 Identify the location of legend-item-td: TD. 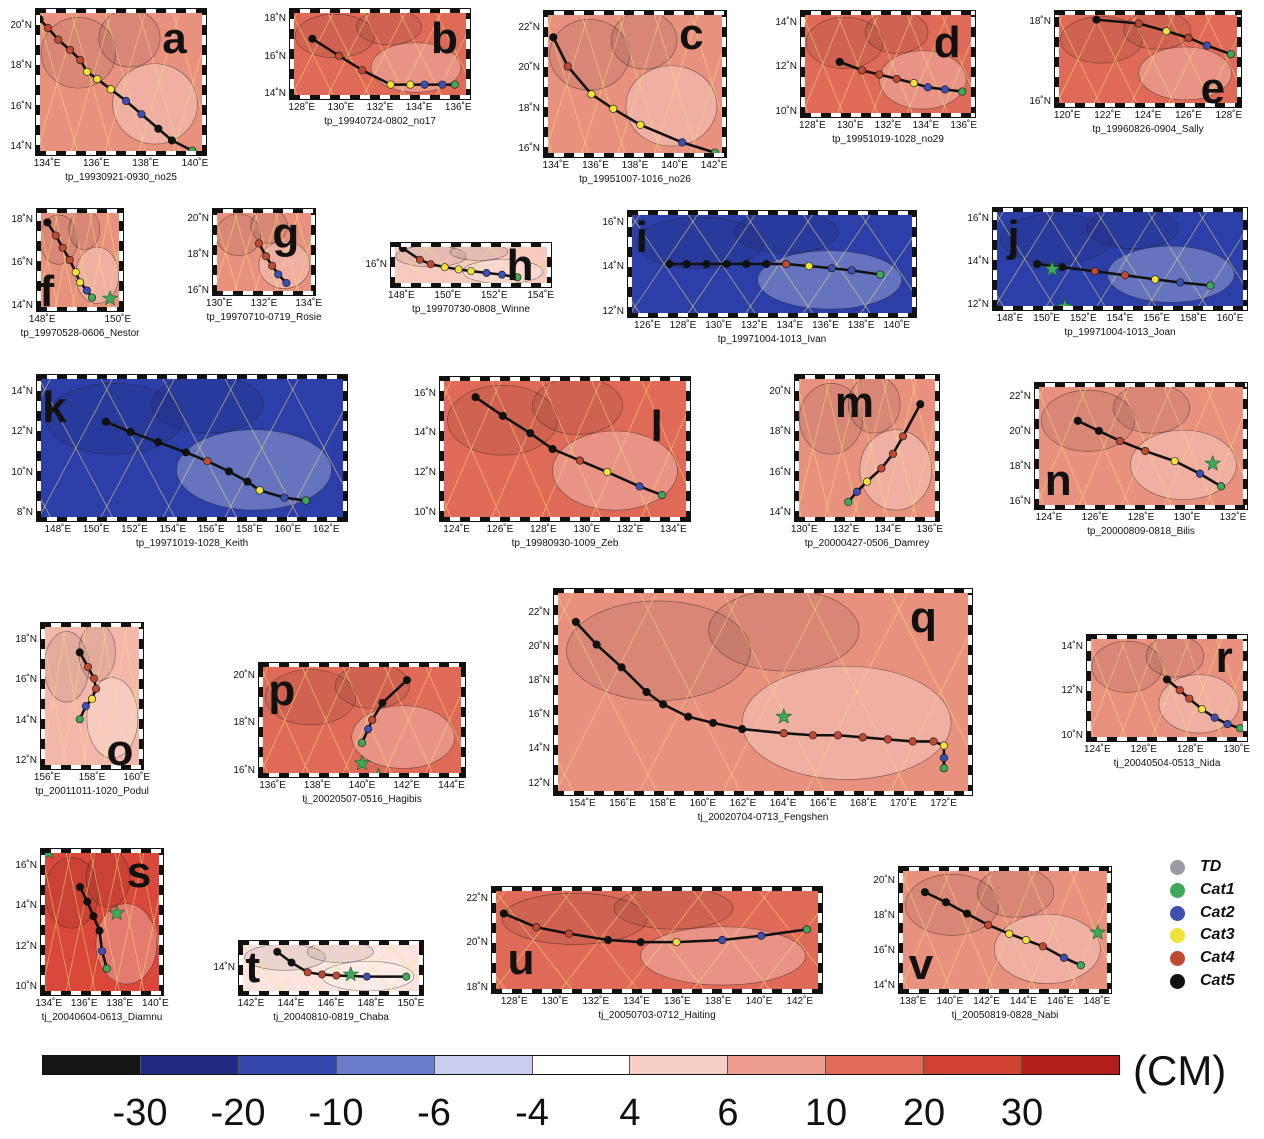
(1213, 868).